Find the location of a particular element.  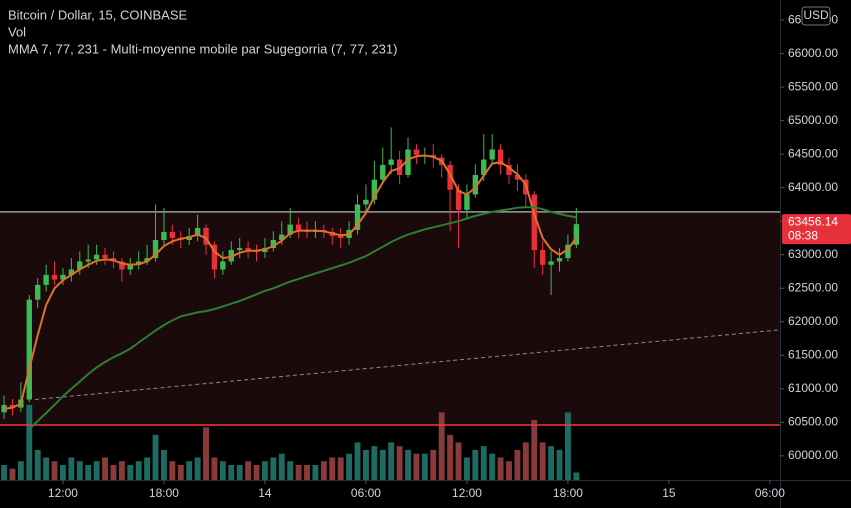

y-tick-label: 61000.00 is located at coordinates (813, 388).